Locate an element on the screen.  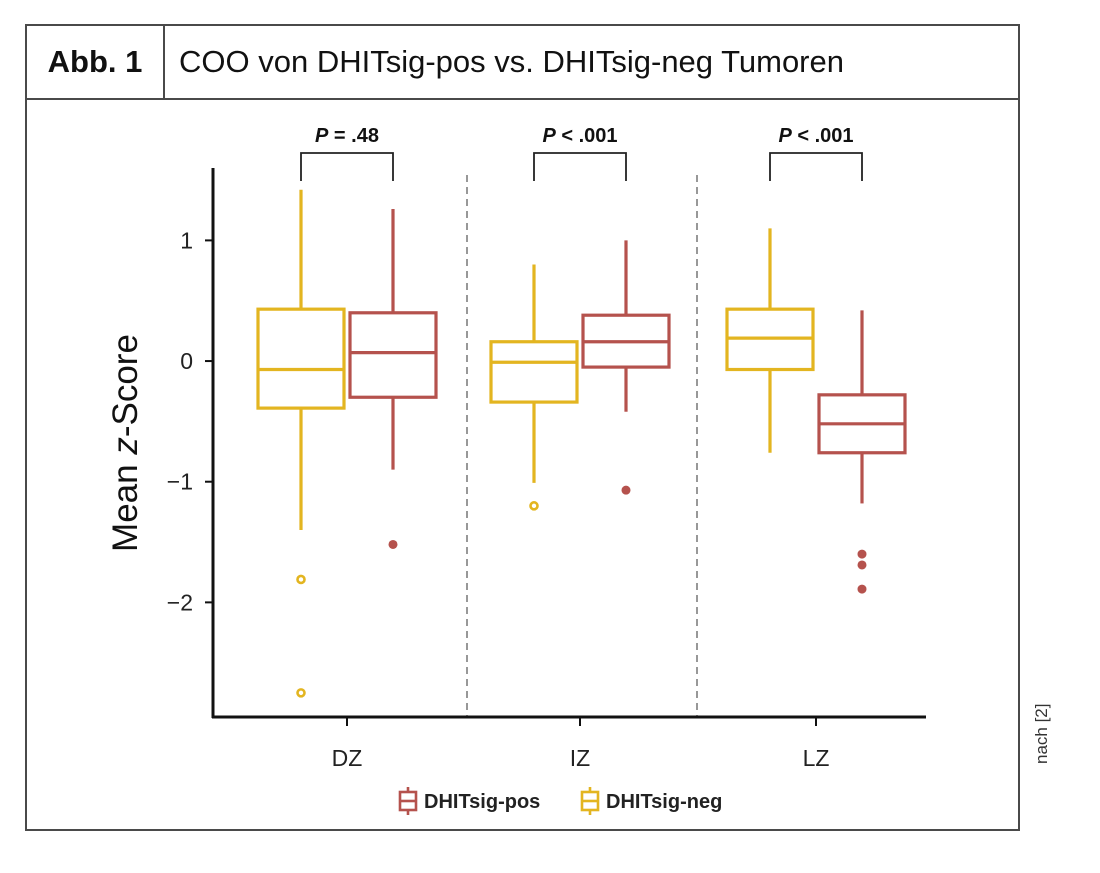
box-pos-lz is located at coordinates (862, 452).